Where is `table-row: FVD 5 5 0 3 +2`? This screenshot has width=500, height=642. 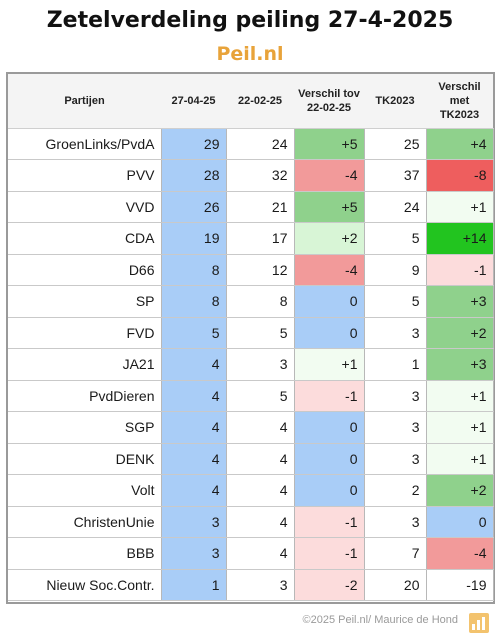
table-row: FVD 5 5 0 3 +2 is located at coordinates (251, 333).